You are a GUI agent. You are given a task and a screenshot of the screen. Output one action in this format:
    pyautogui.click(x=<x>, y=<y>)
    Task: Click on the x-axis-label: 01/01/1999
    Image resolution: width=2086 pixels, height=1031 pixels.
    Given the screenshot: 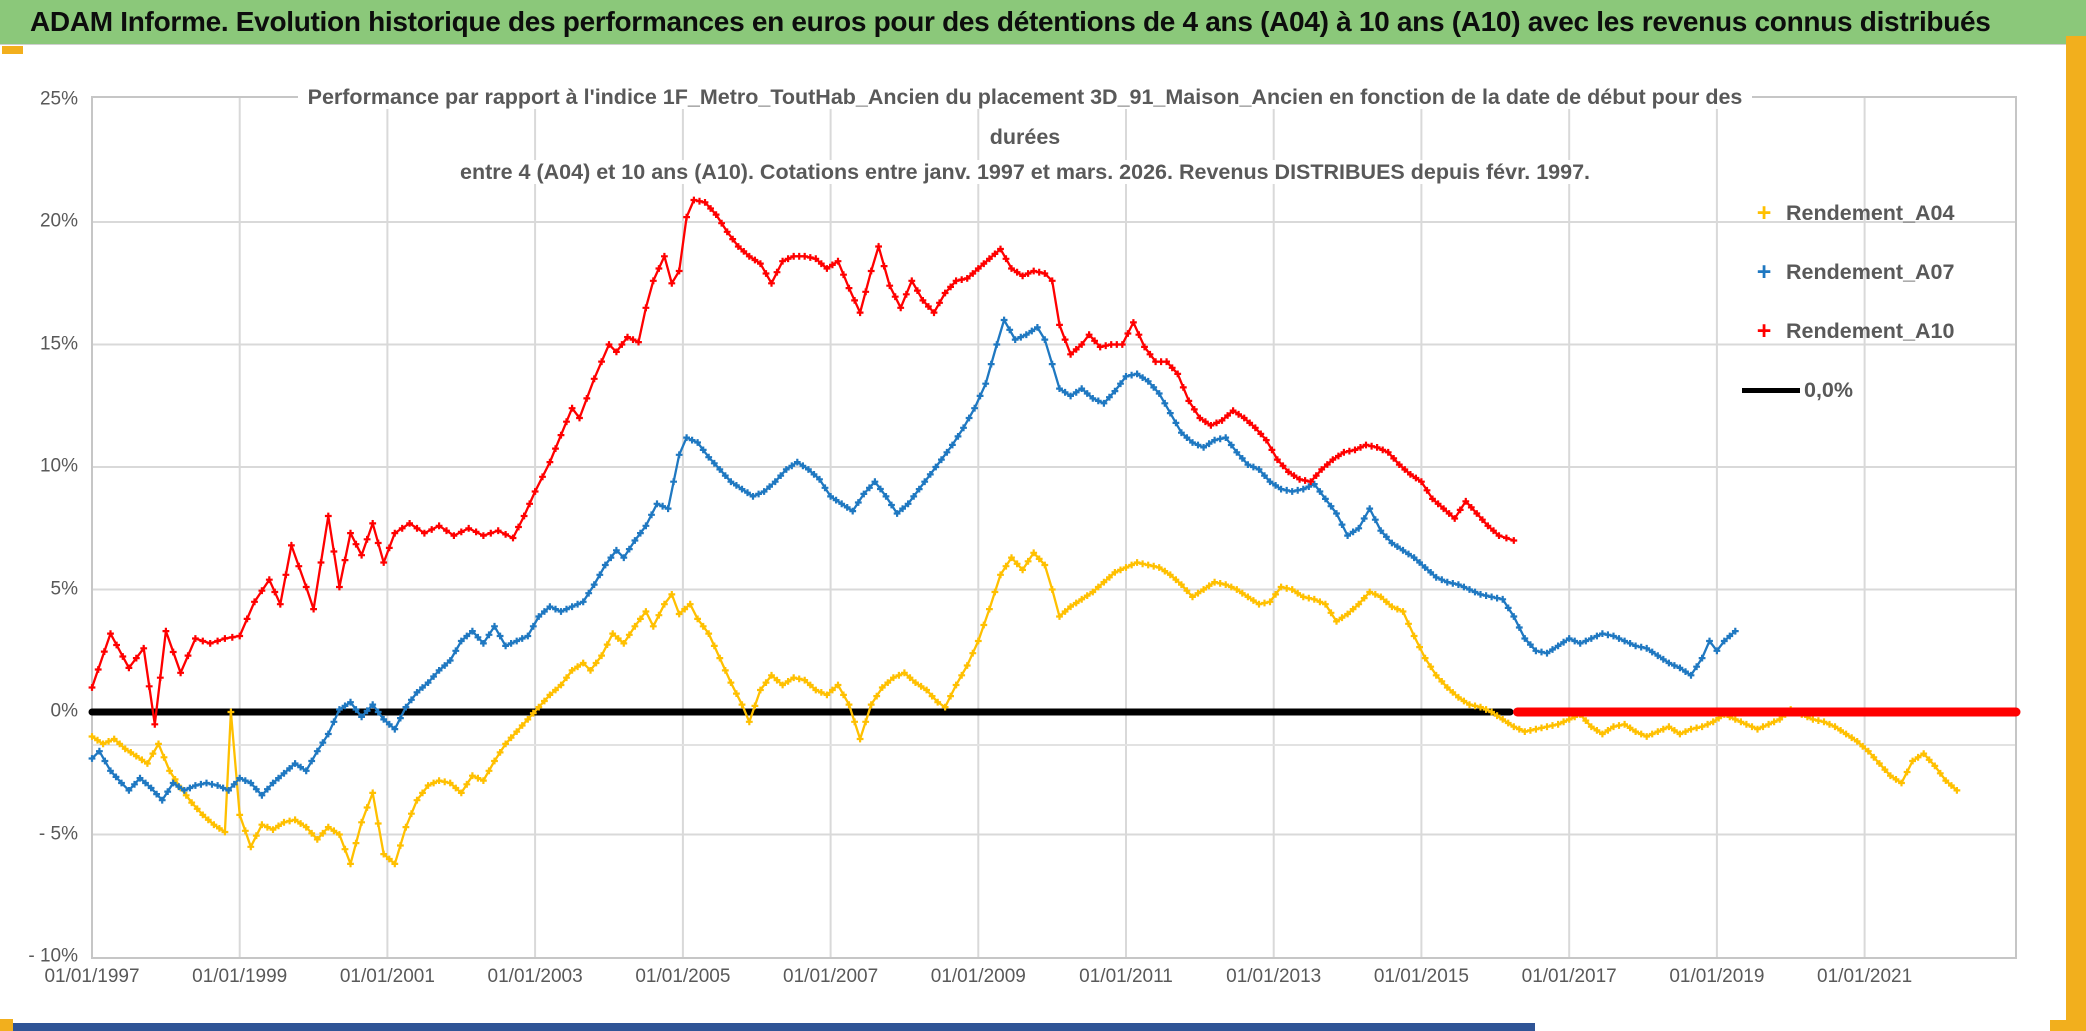 What is the action you would take?
    pyautogui.click(x=240, y=976)
    